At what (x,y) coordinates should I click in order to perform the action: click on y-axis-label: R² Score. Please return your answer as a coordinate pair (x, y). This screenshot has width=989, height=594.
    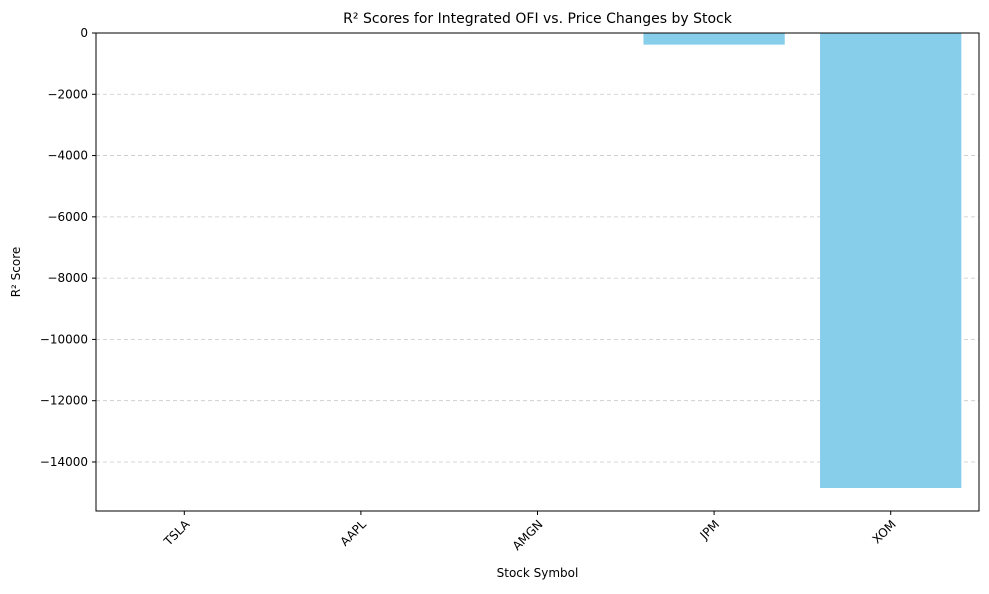
    Looking at the image, I should click on (16, 272).